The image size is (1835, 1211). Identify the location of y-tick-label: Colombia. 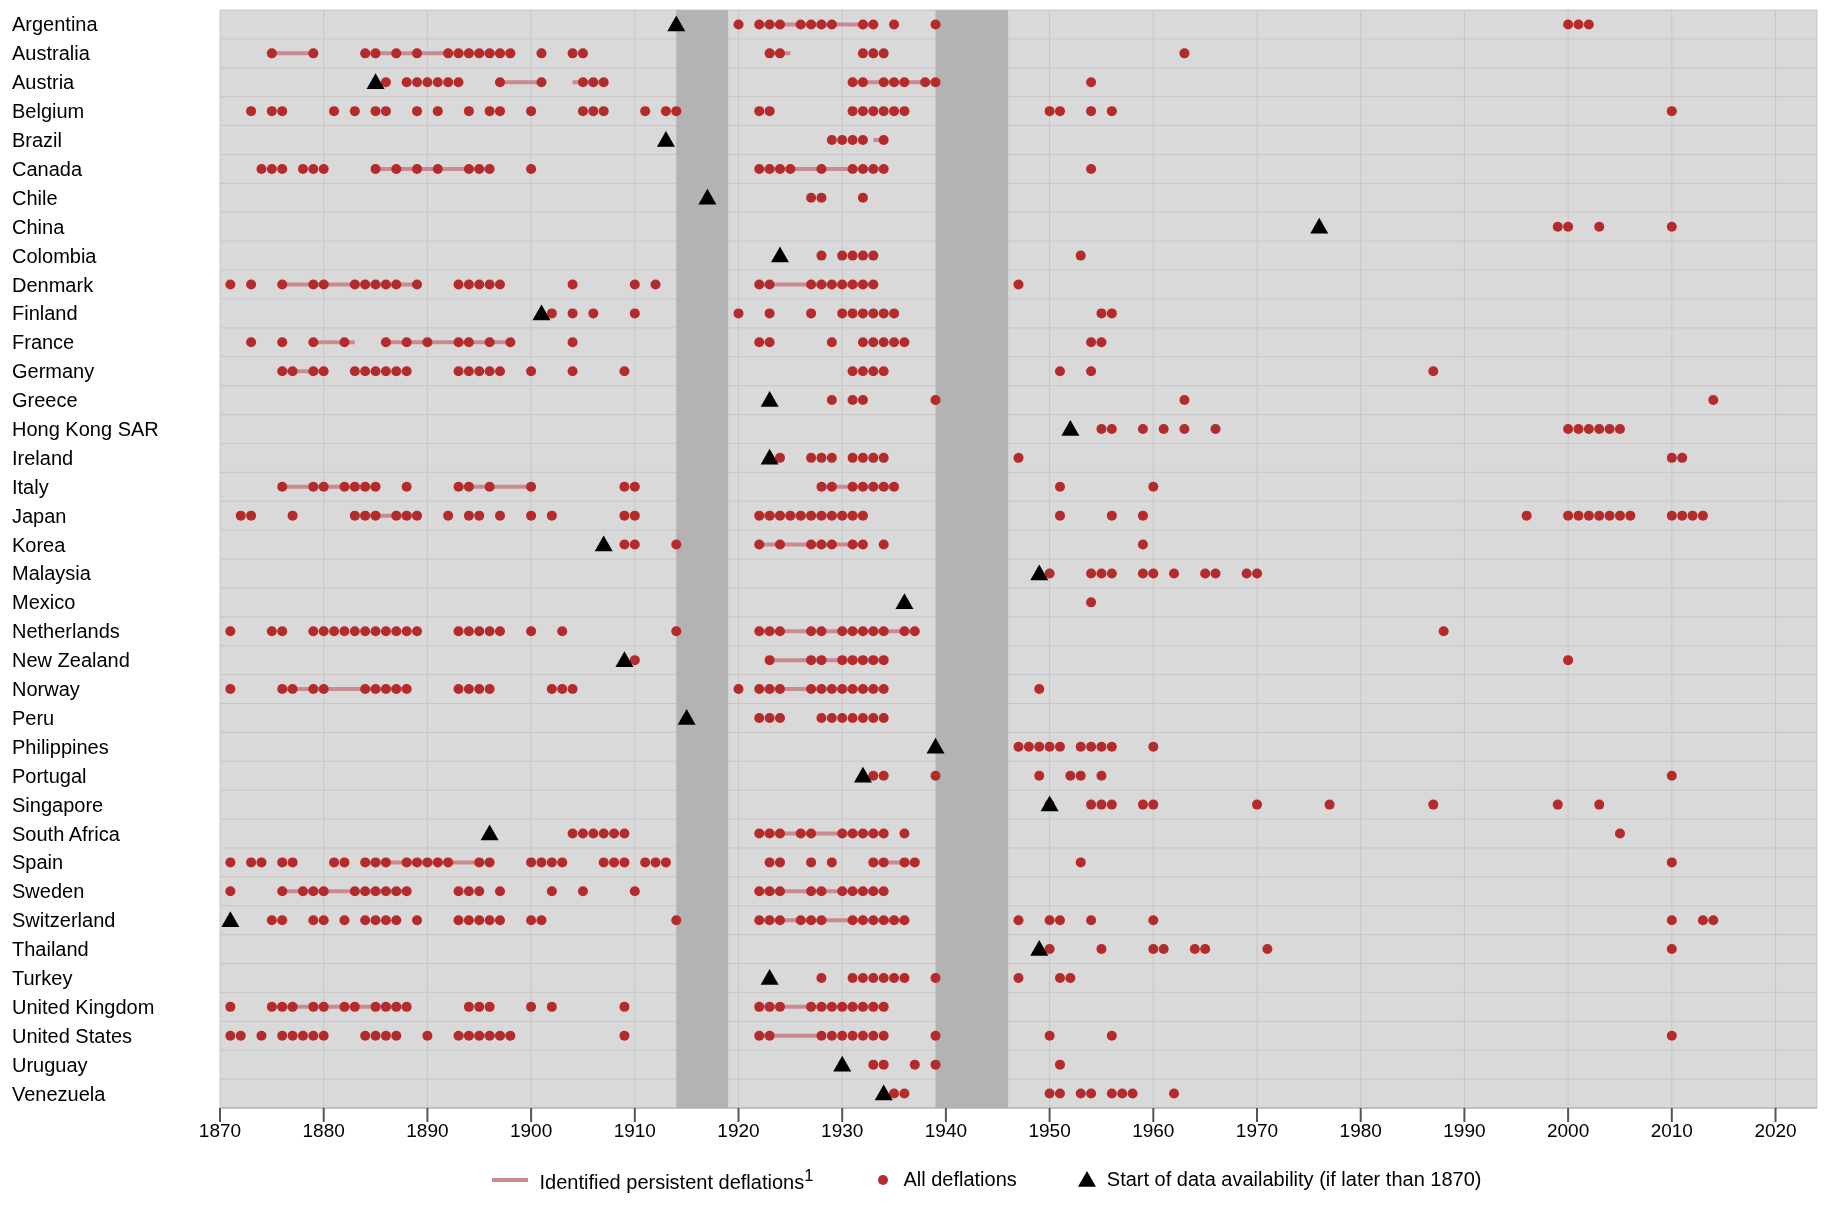
(55, 255).